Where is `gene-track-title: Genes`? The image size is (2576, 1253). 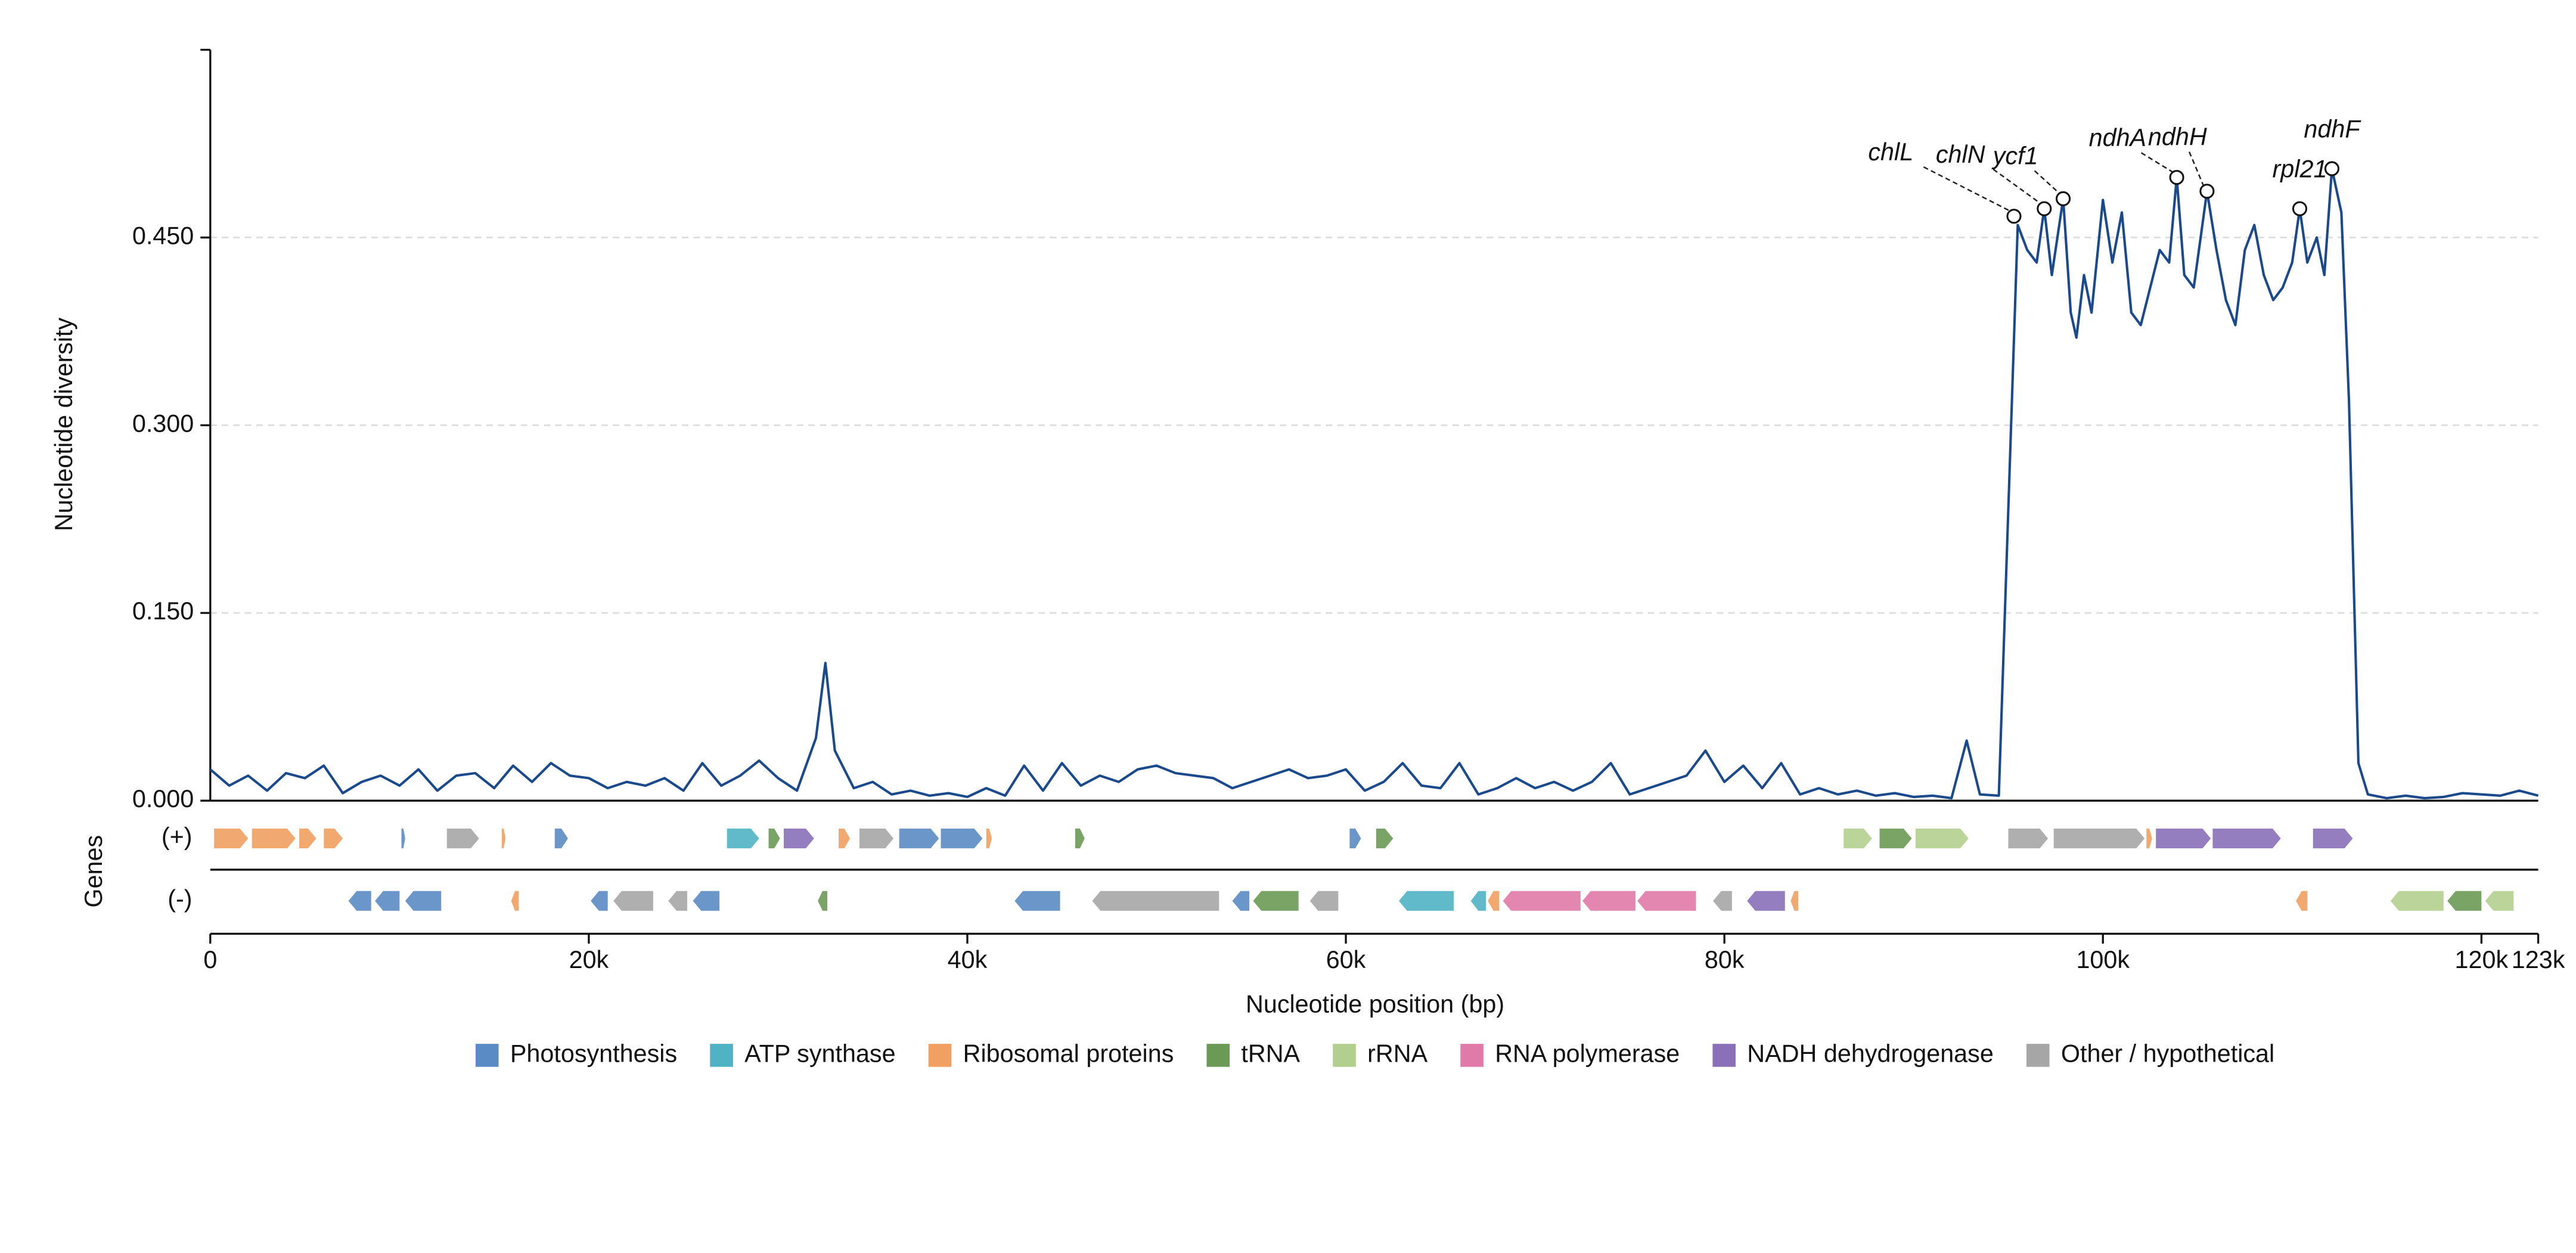 gene-track-title: Genes is located at coordinates (93, 871).